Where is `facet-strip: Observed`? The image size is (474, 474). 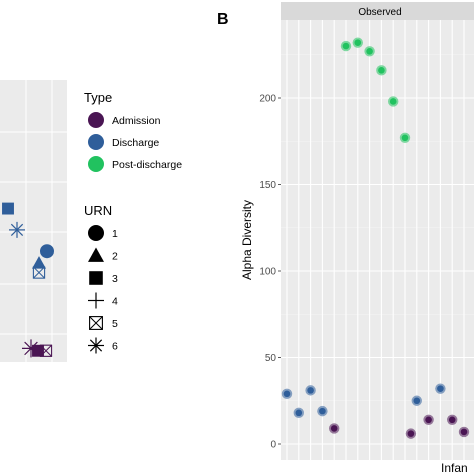 facet-strip: Observed is located at coordinates (377, 11).